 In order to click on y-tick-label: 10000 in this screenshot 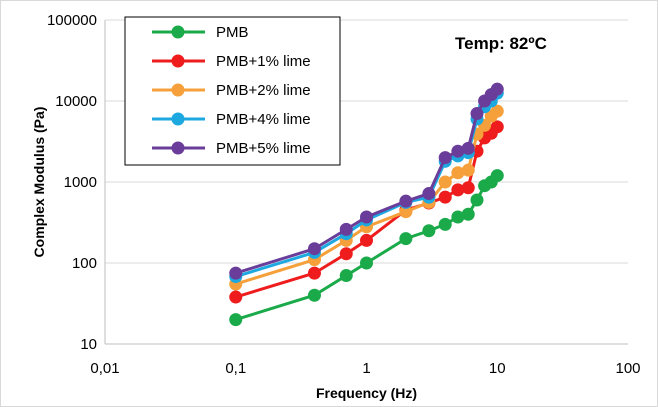, I will do `click(76, 101)`.